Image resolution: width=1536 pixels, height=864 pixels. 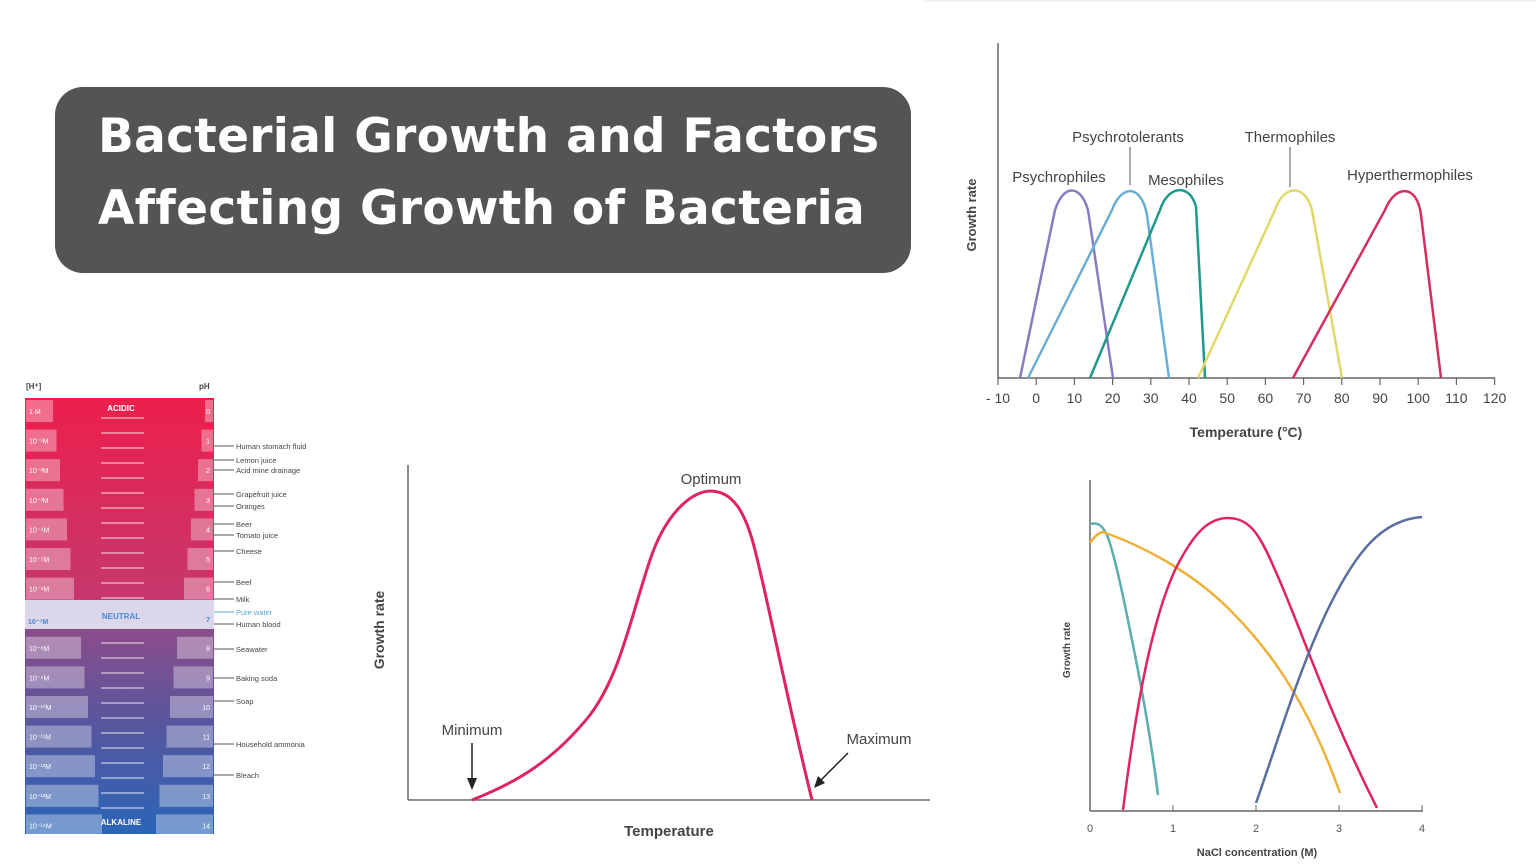 I want to click on halophile-curve, so click(x=1250, y=663).